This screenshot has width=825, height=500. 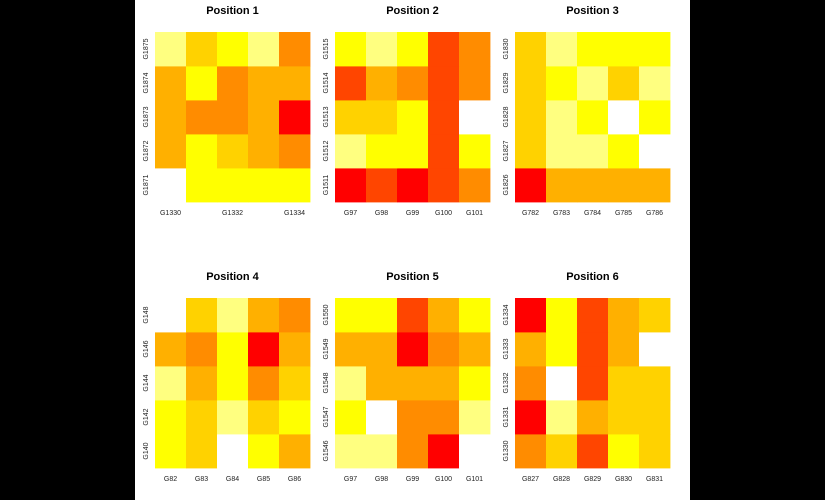 I want to click on y-tick-label: G1830, so click(x=506, y=48).